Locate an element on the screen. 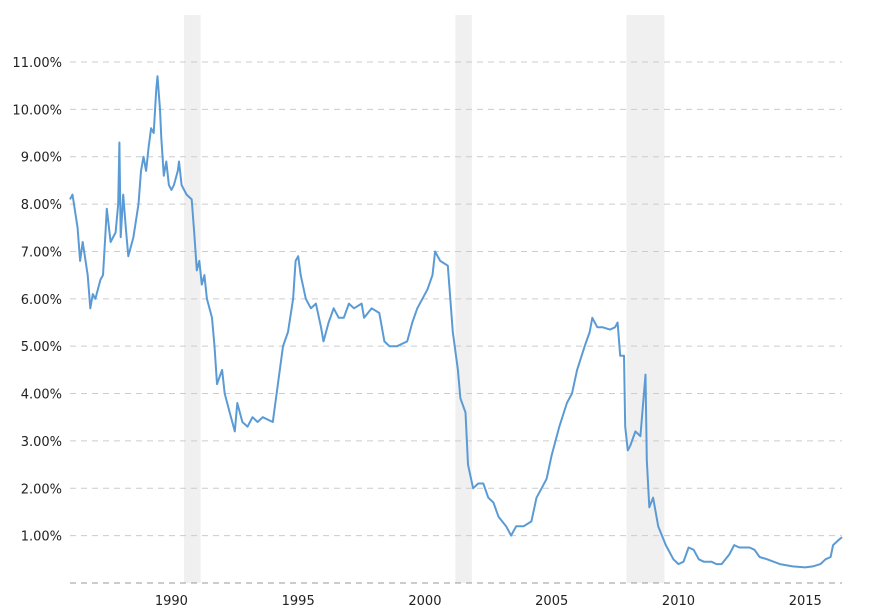  y-tick-label: 8.00% is located at coordinates (41, 205).